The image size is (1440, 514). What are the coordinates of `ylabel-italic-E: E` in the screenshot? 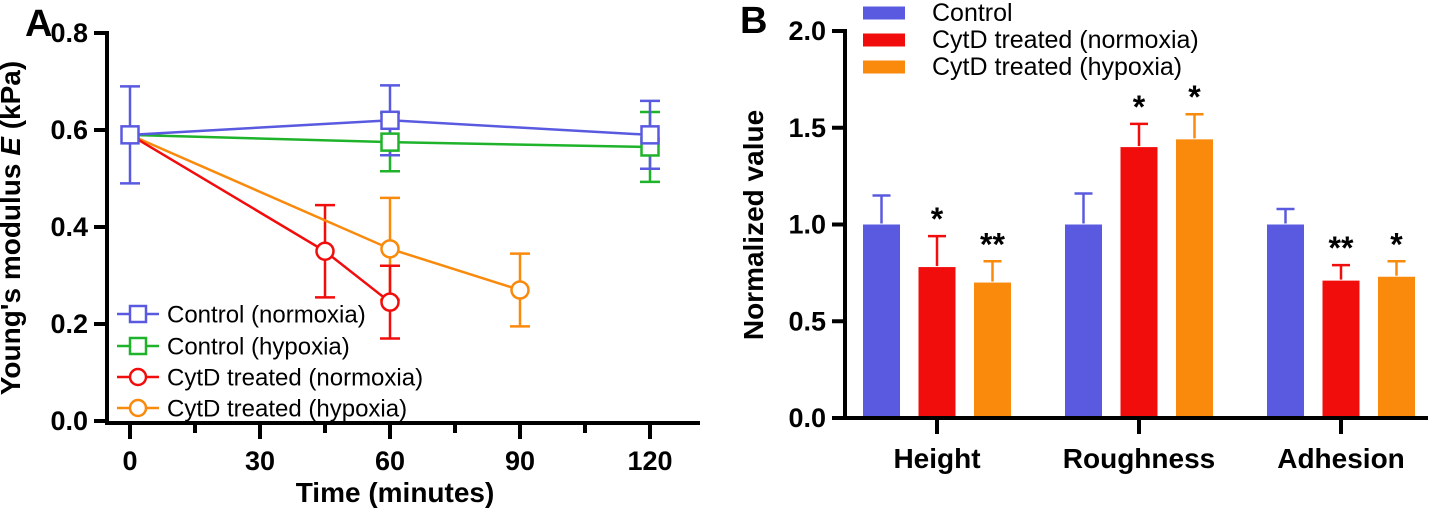 It's located at (13, 146).